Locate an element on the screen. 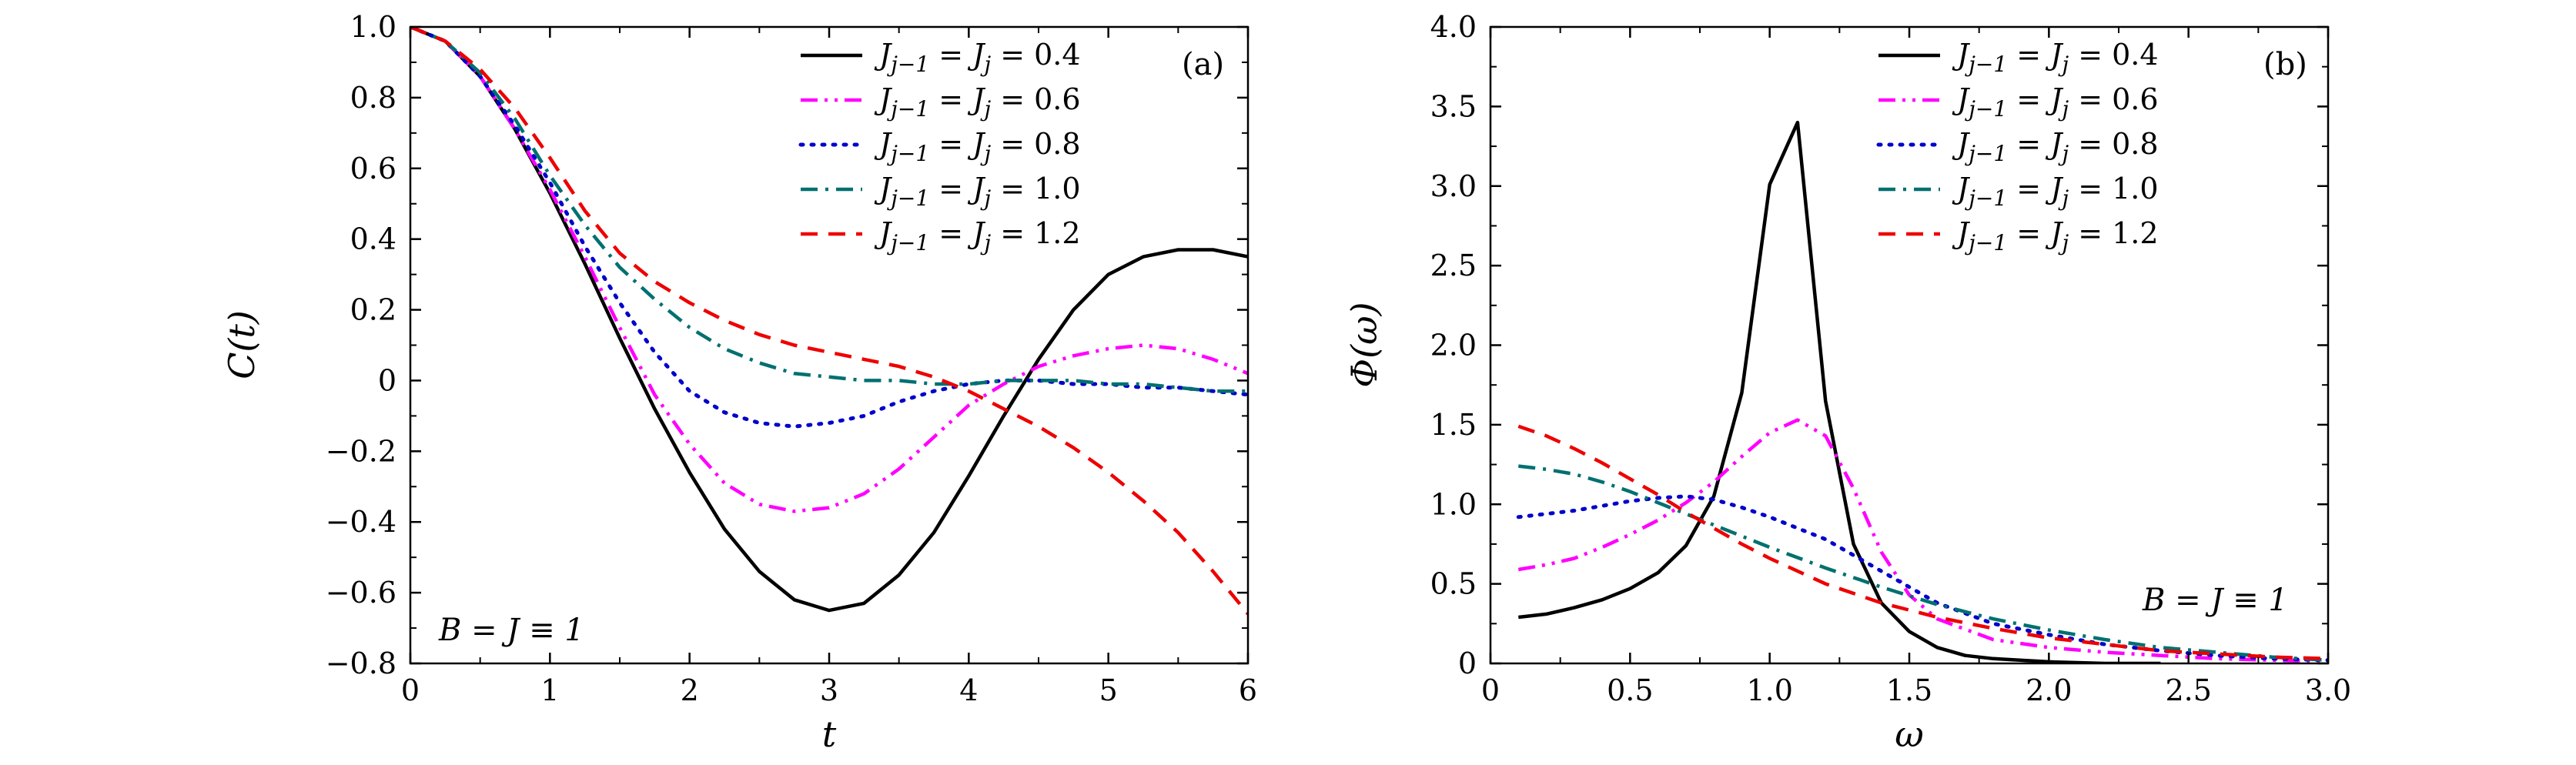 The height and width of the screenshot is (765, 2576). x-axis-label: t is located at coordinates (830, 734).